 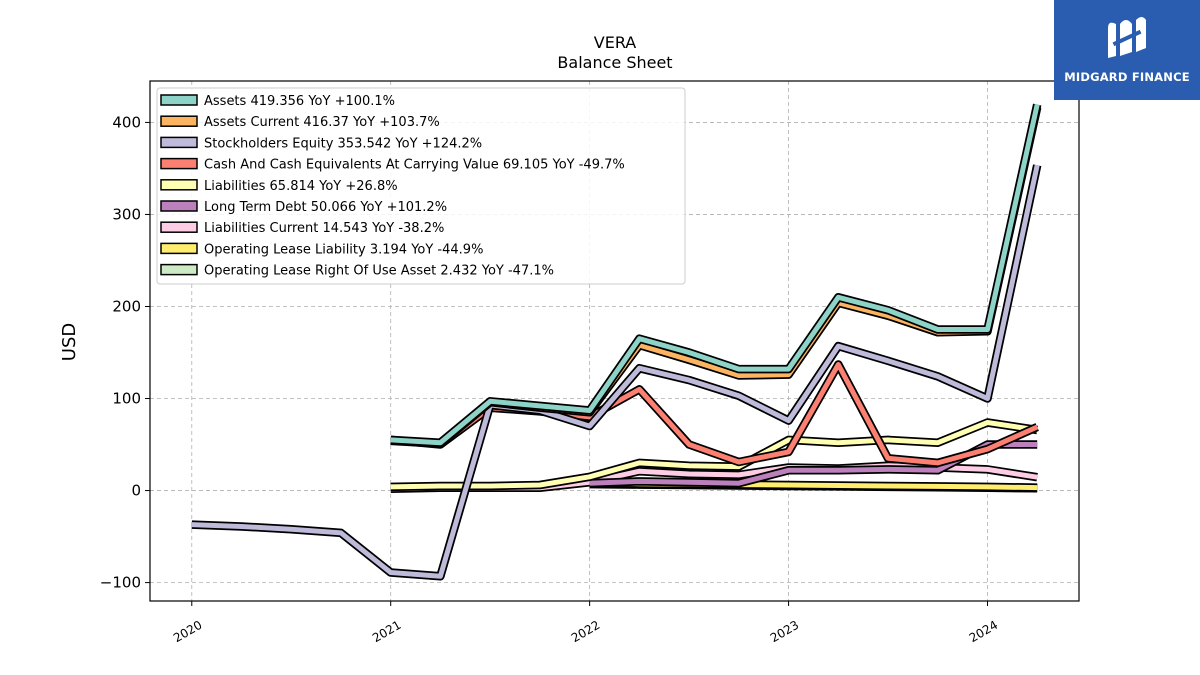 What do you see at coordinates (187, 631) in the screenshot?
I see `x-tick-label: 2020` at bounding box center [187, 631].